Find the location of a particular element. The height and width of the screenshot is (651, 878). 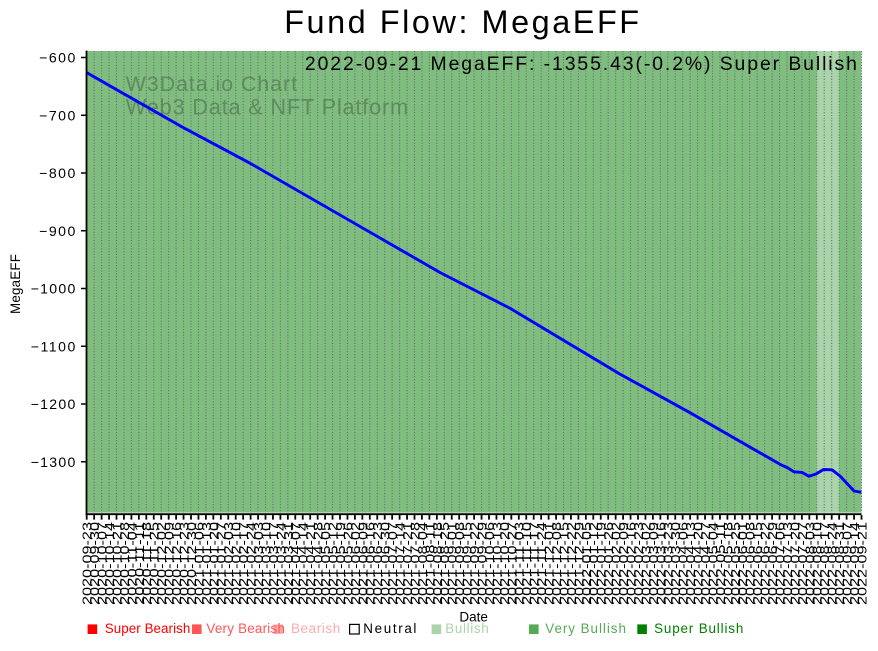

svg-text: 2022-08-10 is located at coordinates (817, 563).